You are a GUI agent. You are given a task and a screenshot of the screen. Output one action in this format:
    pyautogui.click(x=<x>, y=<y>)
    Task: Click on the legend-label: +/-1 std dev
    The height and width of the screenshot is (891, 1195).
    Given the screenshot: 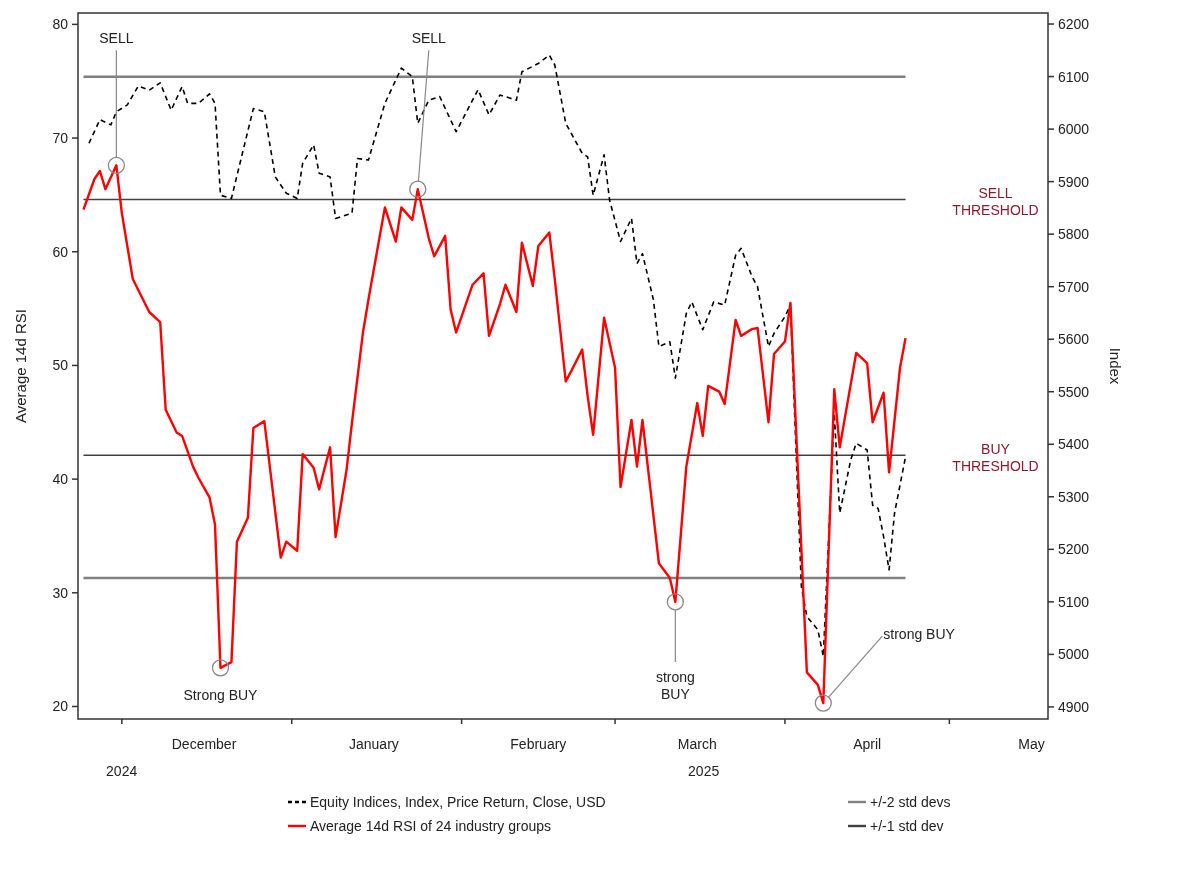 What is the action you would take?
    pyautogui.click(x=907, y=826)
    